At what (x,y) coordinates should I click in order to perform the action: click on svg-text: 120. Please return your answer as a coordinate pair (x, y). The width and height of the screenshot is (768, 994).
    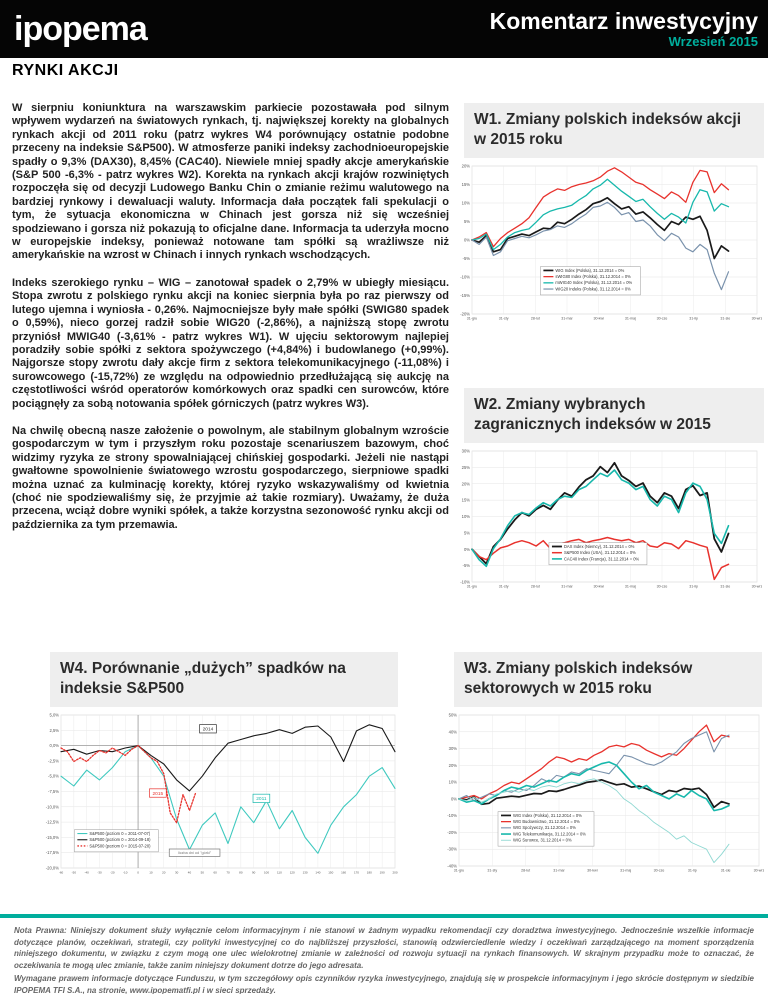
    Looking at the image, I should click on (292, 872).